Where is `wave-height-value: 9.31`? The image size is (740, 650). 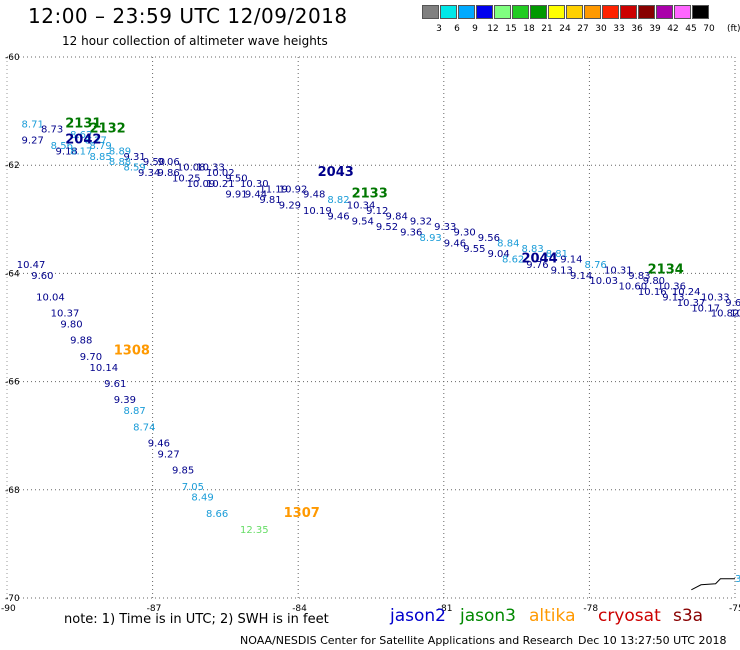
wave-height-value: 9.31 is located at coordinates (134, 157).